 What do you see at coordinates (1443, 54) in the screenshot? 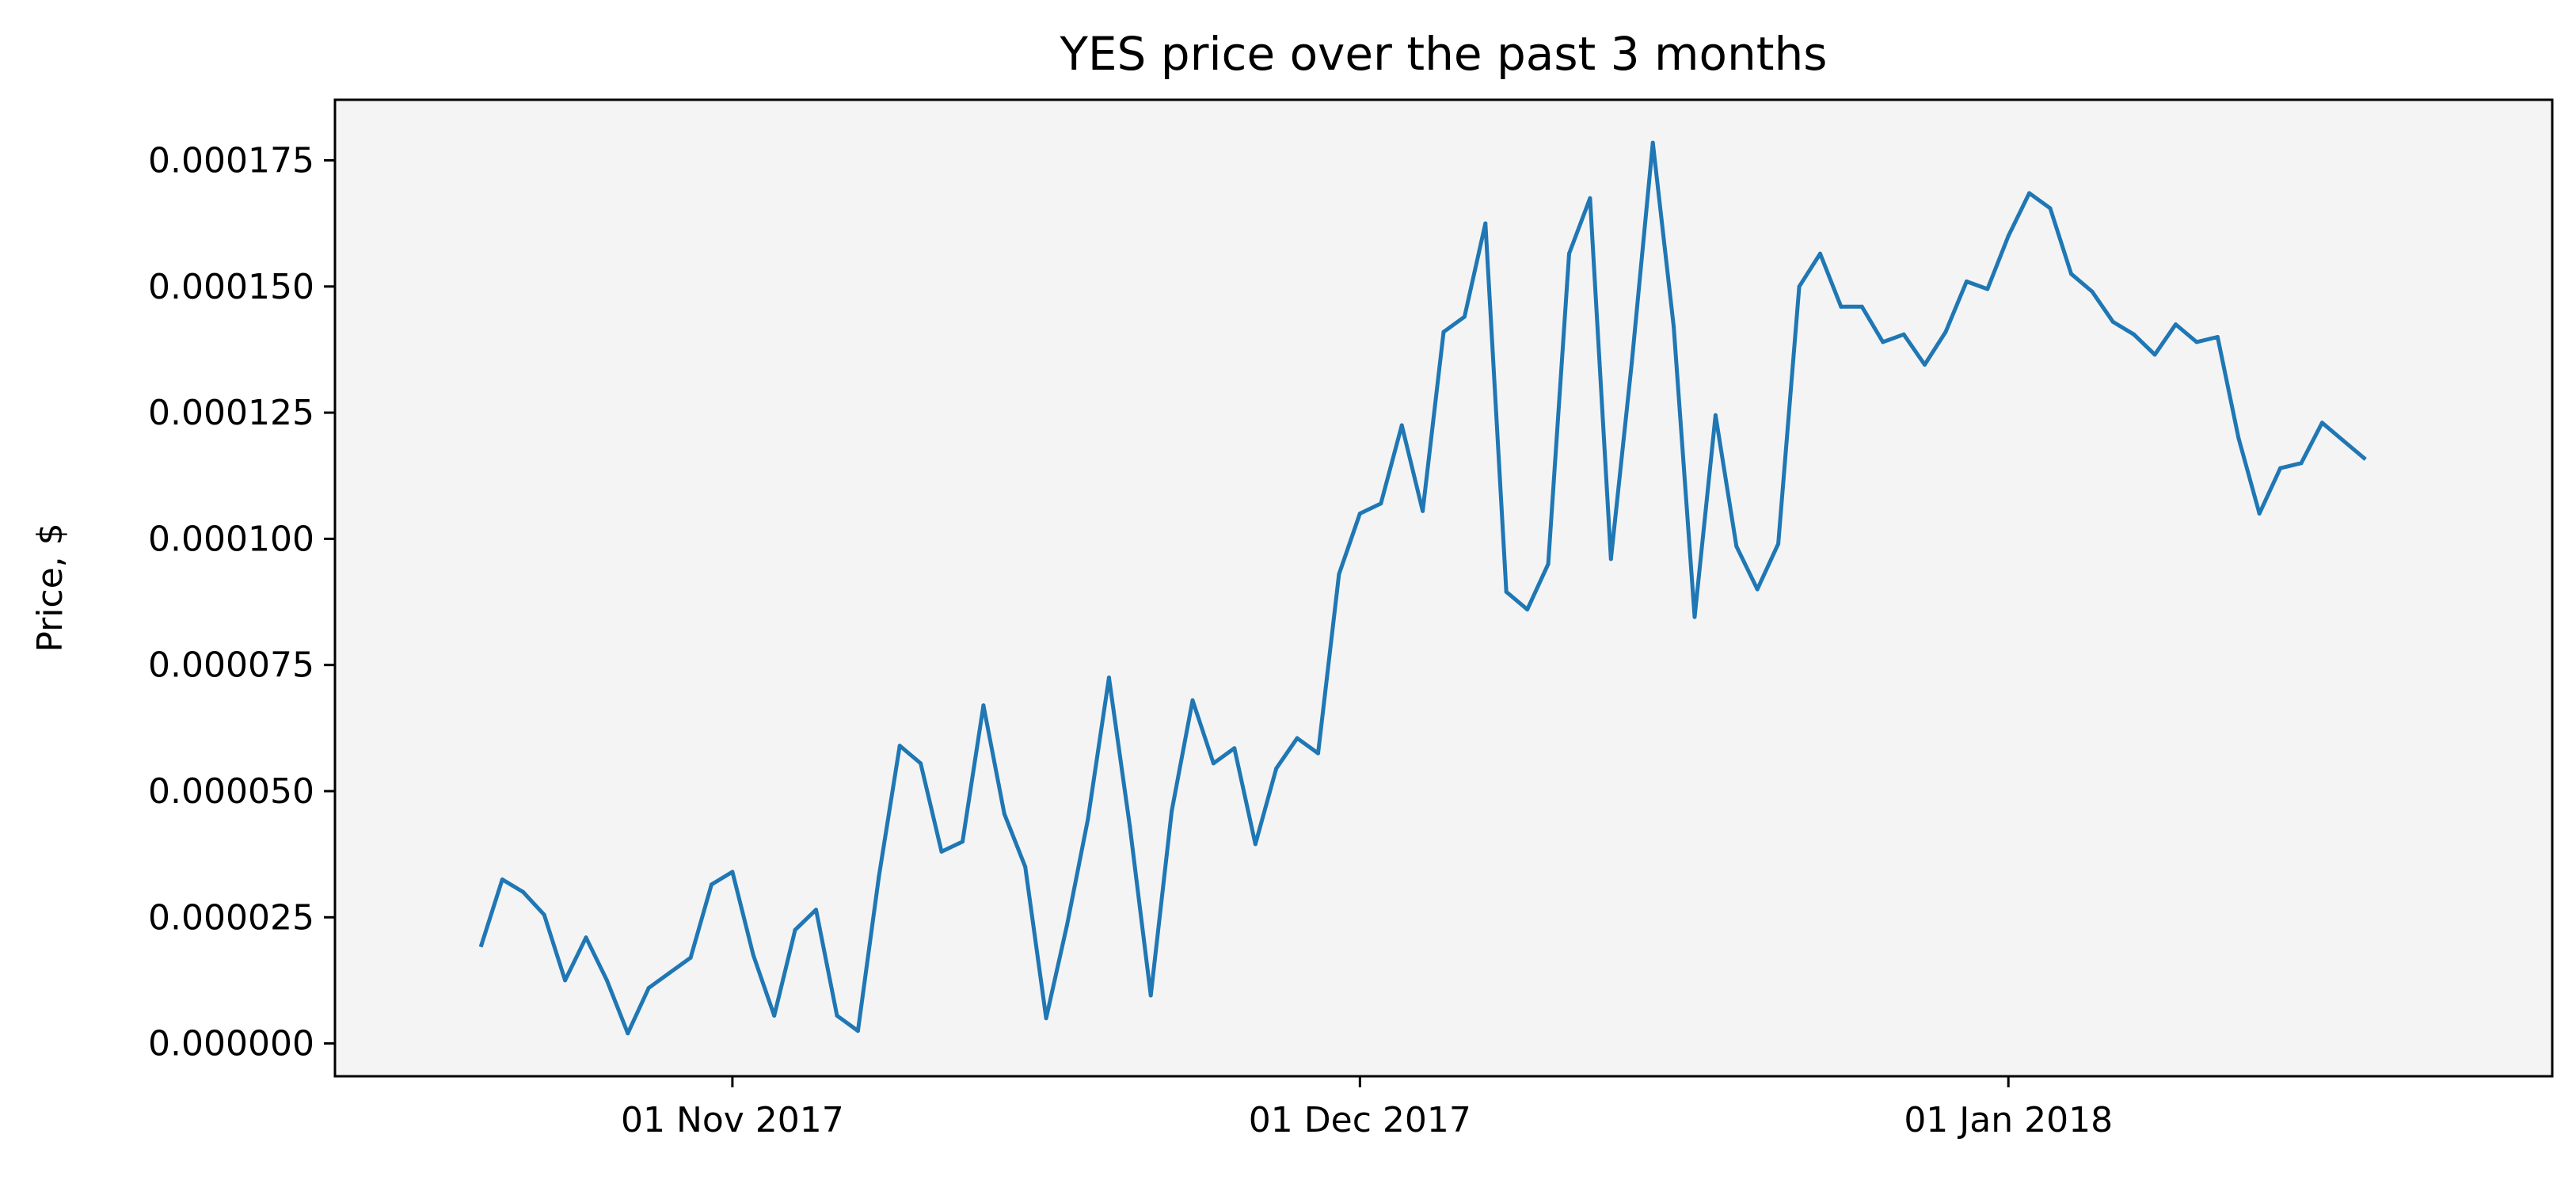
I see `chart-title: YES price over the past 3 months` at bounding box center [1443, 54].